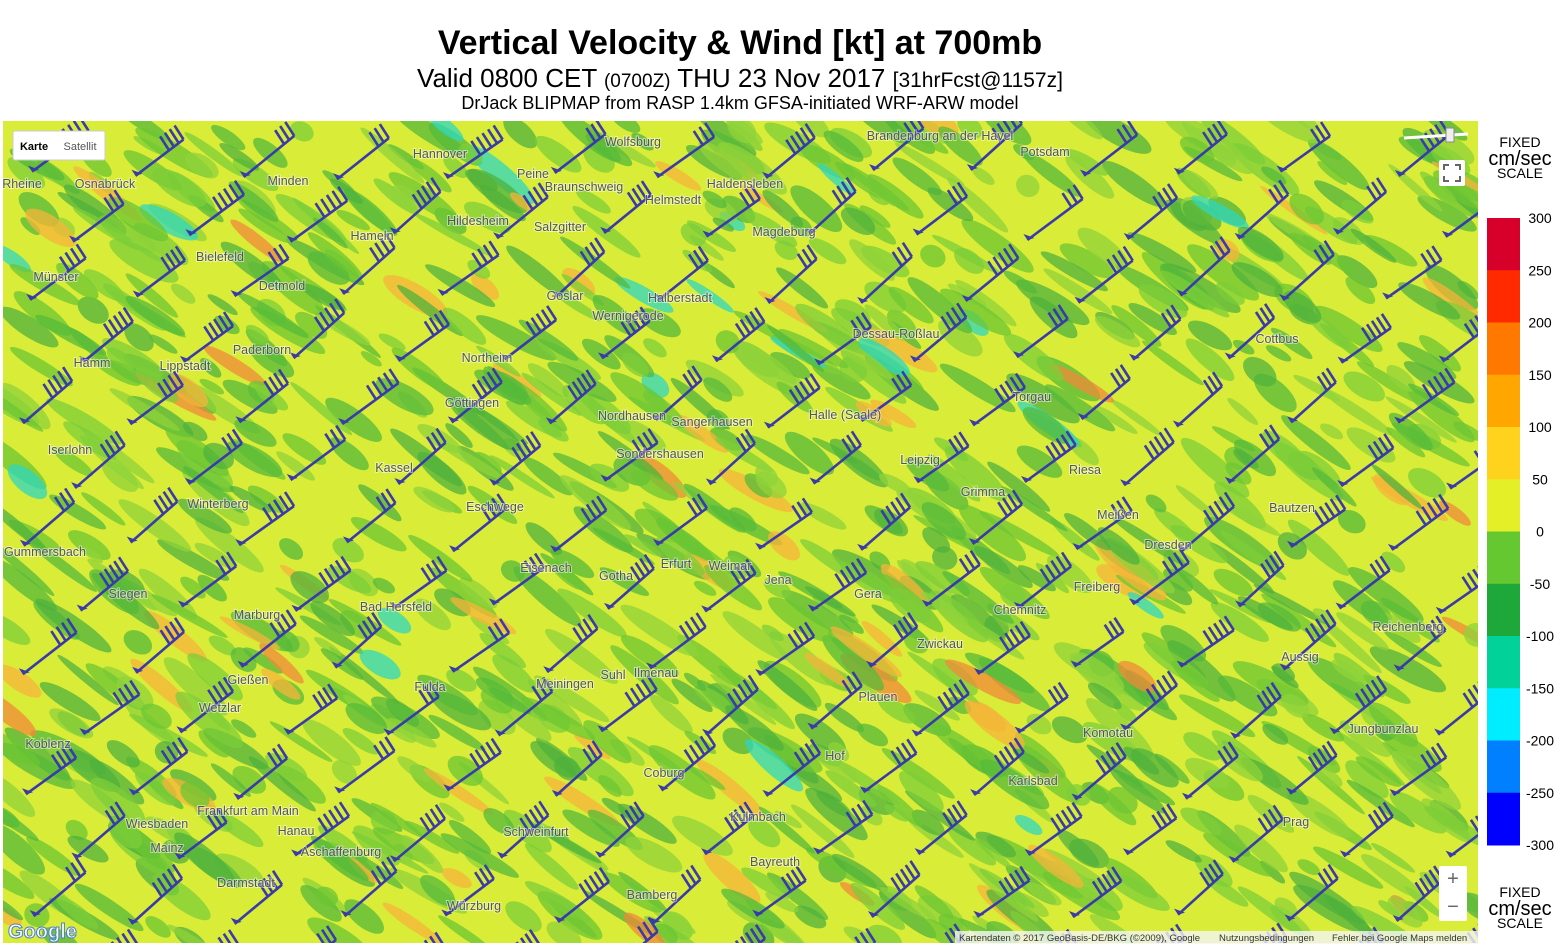 The width and height of the screenshot is (1561, 947). I want to click on city-label: Hof, so click(835, 756).